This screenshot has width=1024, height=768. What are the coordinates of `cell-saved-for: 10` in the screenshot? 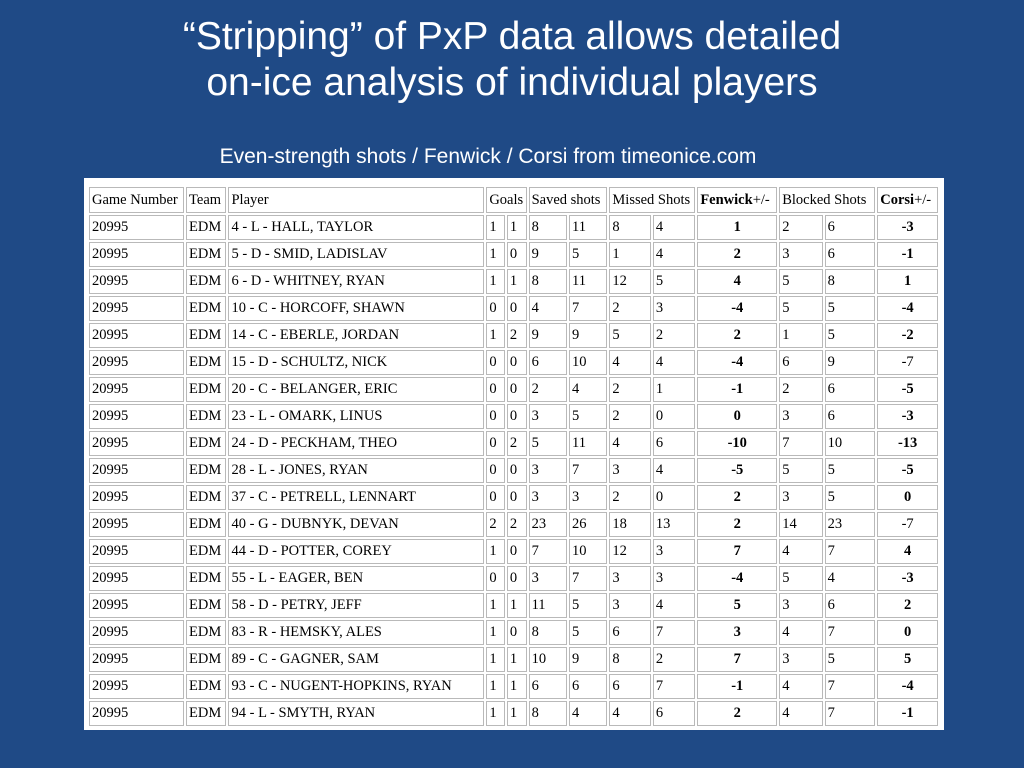 It's located at (547, 659).